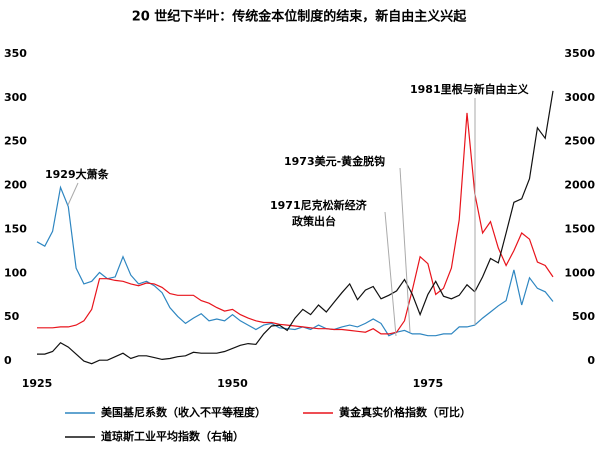  What do you see at coordinates (15, 185) in the screenshot?
I see `y-tick-label: 200` at bounding box center [15, 185].